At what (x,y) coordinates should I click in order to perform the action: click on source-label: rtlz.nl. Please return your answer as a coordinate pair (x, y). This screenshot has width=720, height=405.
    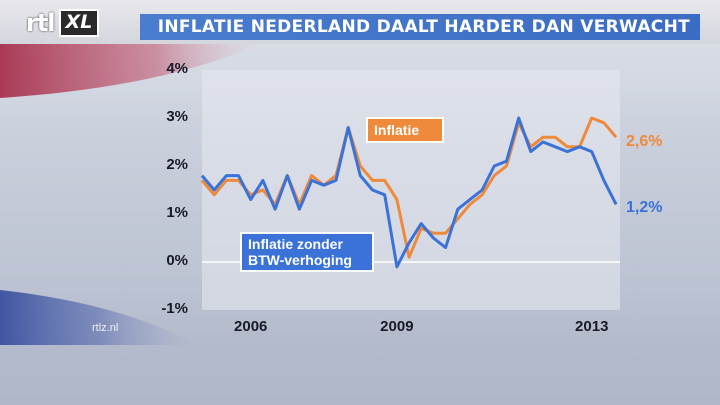
    Looking at the image, I should click on (105, 328).